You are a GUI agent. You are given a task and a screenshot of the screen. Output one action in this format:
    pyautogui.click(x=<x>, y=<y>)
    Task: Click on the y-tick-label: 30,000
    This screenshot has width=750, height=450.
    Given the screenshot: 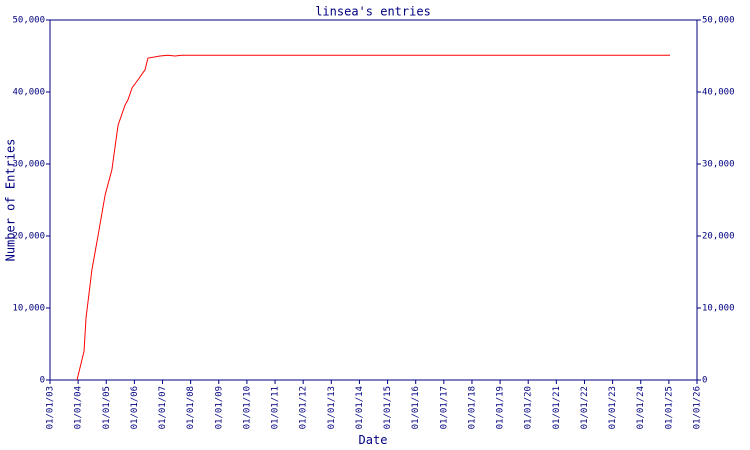 What is the action you would take?
    pyautogui.click(x=28, y=165)
    